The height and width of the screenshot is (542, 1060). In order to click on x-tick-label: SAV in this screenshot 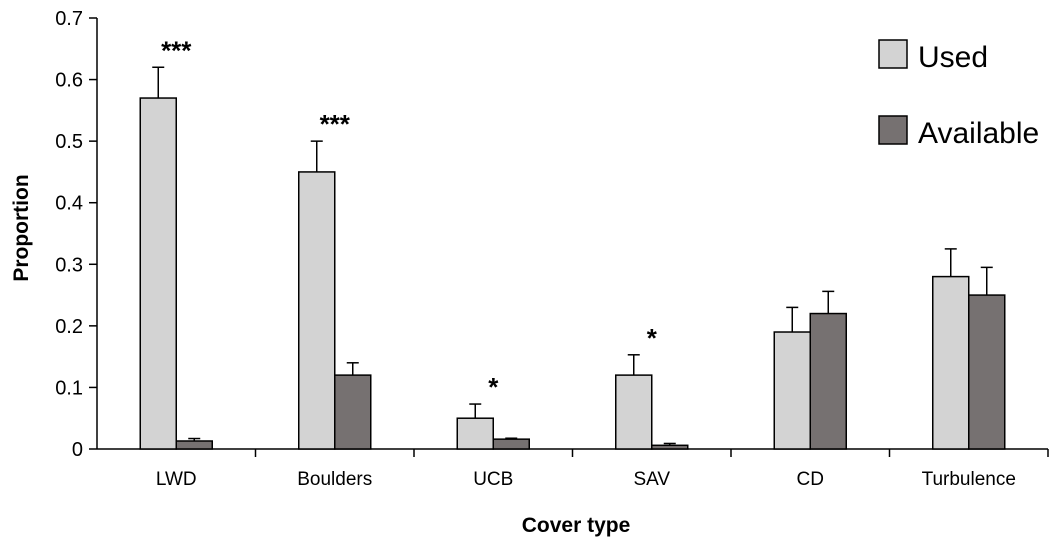, I will do `click(651, 479)`.